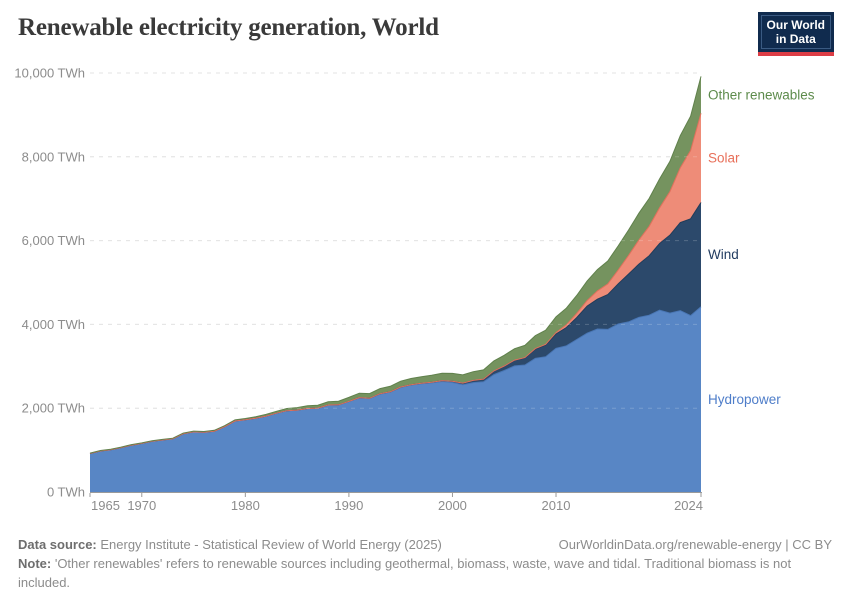  What do you see at coordinates (723, 254) in the screenshot?
I see `series-label-wind: Wind` at bounding box center [723, 254].